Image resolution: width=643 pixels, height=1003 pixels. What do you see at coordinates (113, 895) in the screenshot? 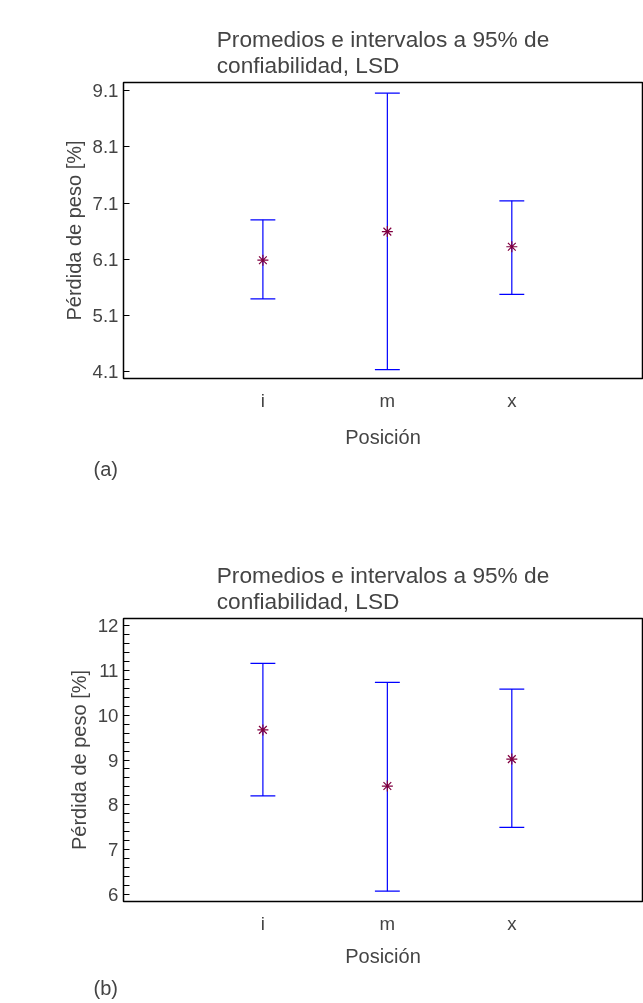
I see `y-tick-label: 6` at bounding box center [113, 895].